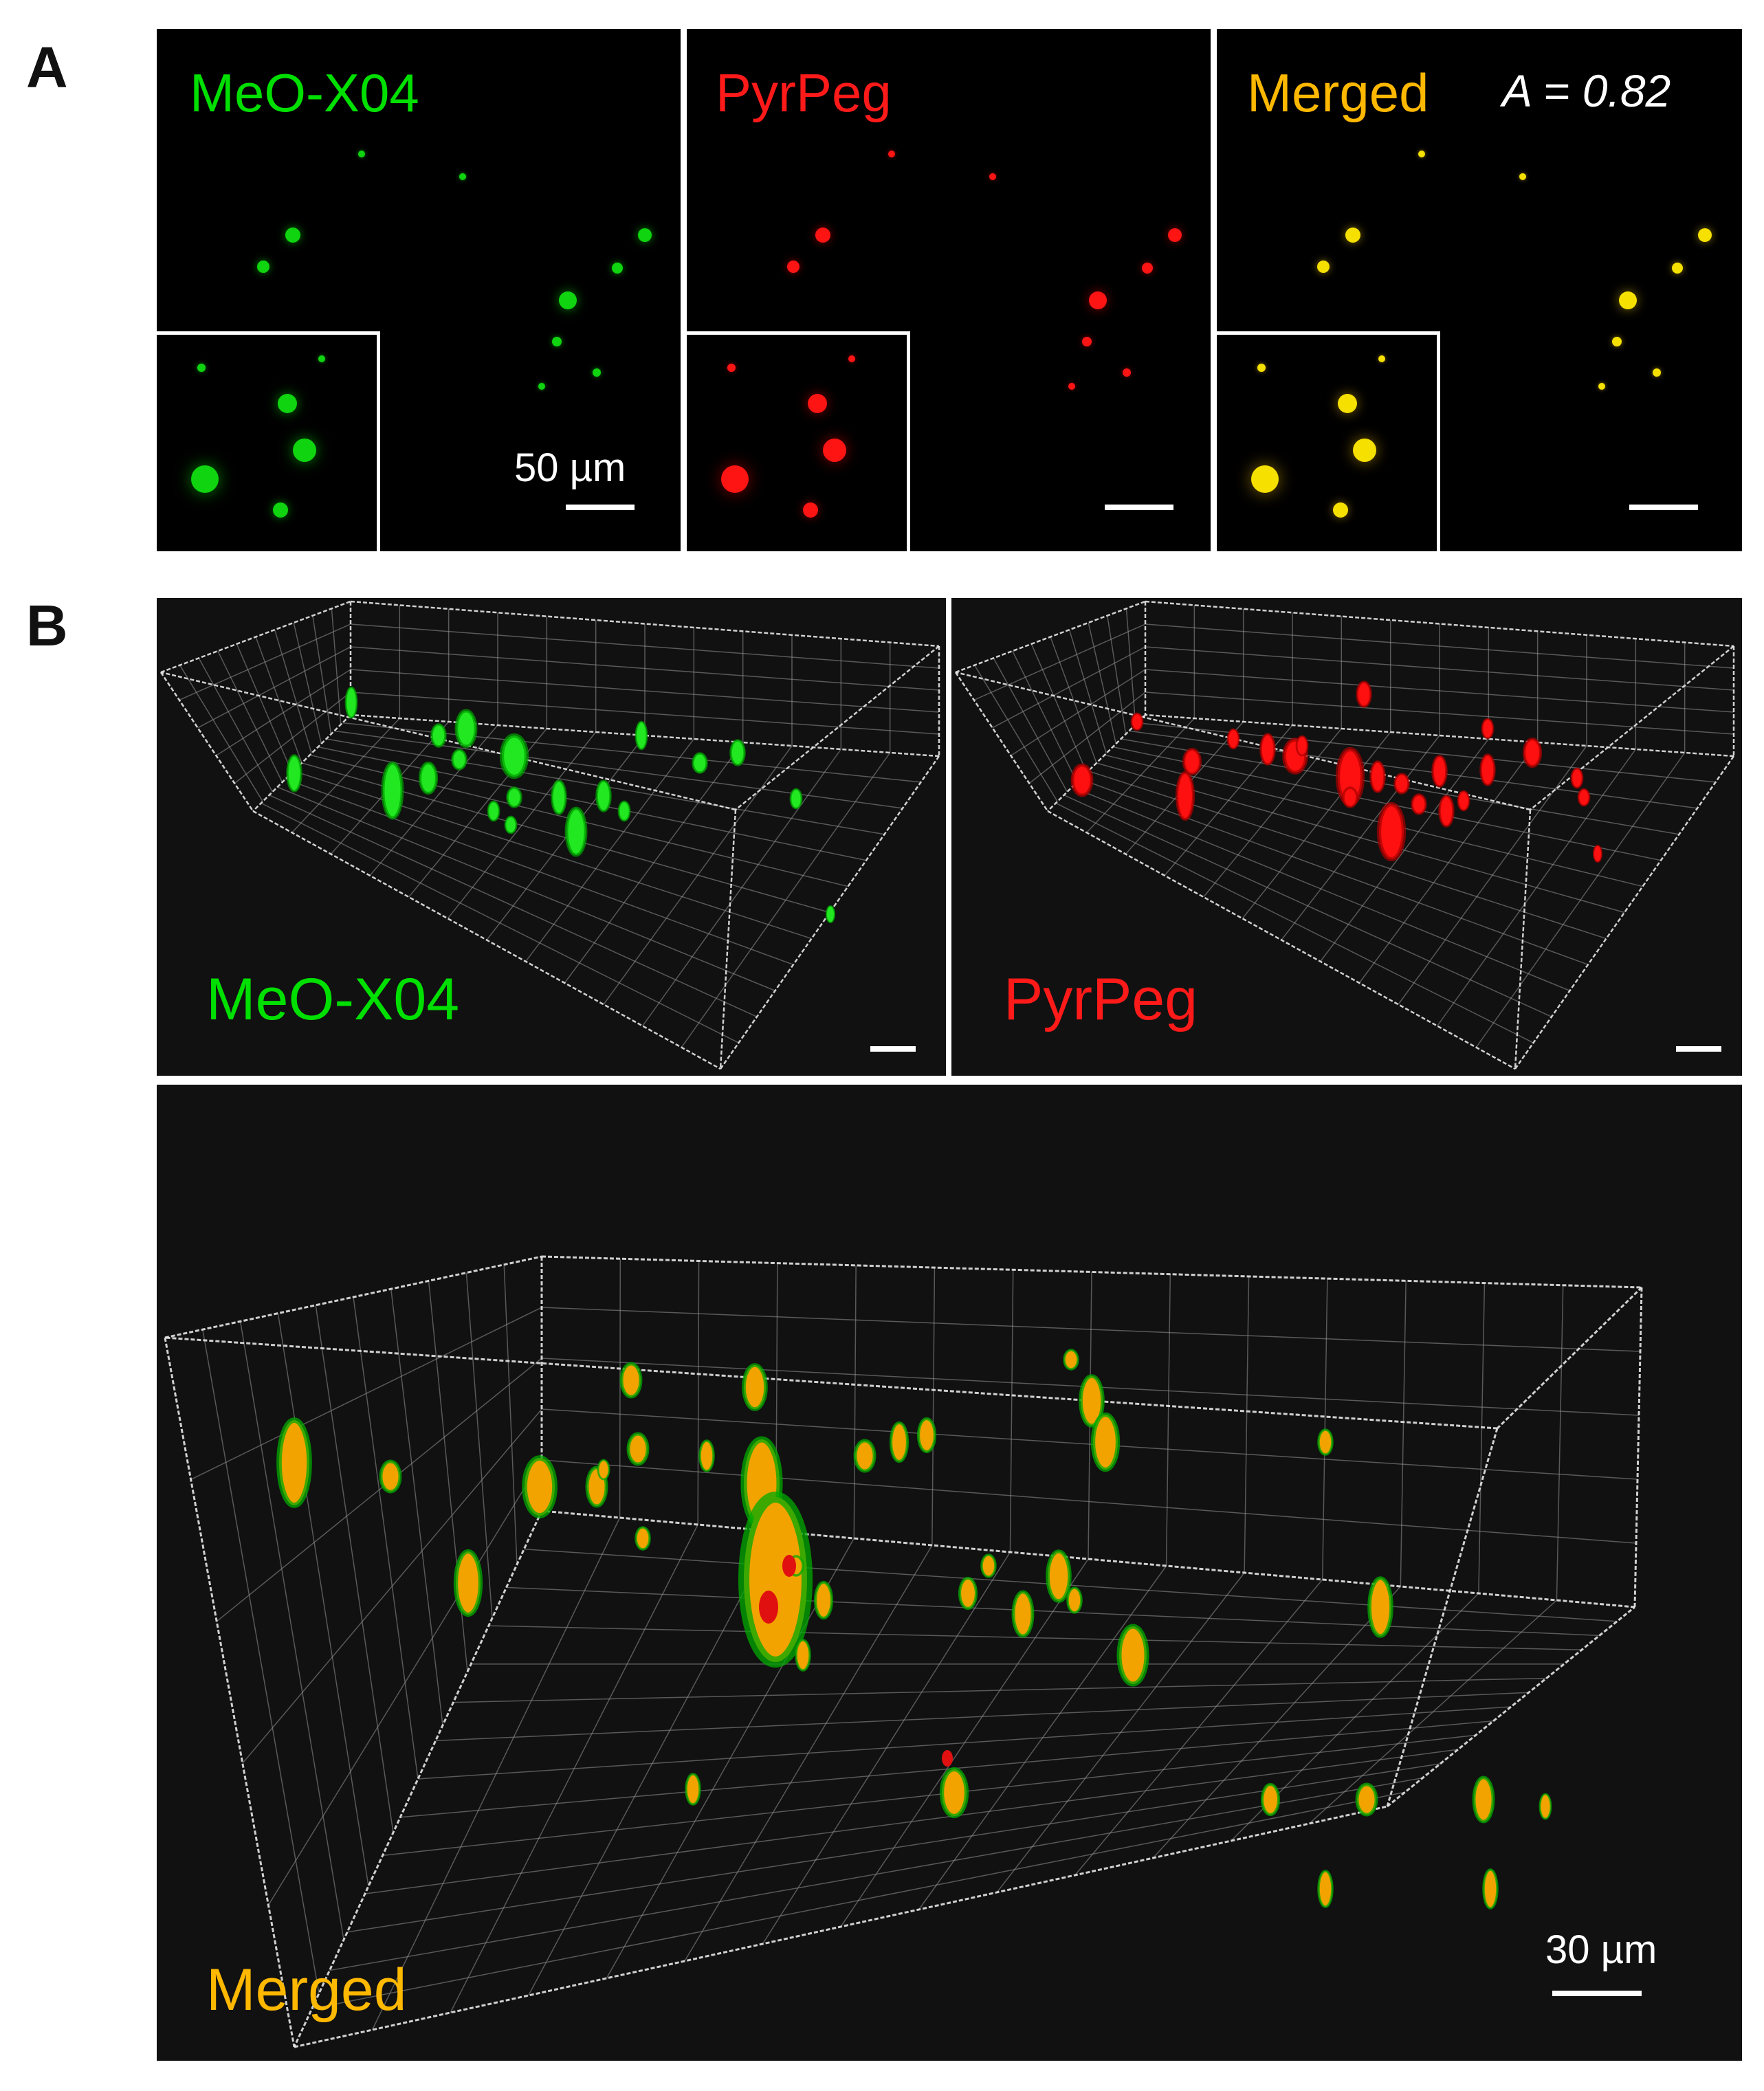 This screenshot has width=1764, height=2091. Describe the element at coordinates (333, 999) in the screenshot. I see `channel-label-meo-x04: MeO-X04` at that location.